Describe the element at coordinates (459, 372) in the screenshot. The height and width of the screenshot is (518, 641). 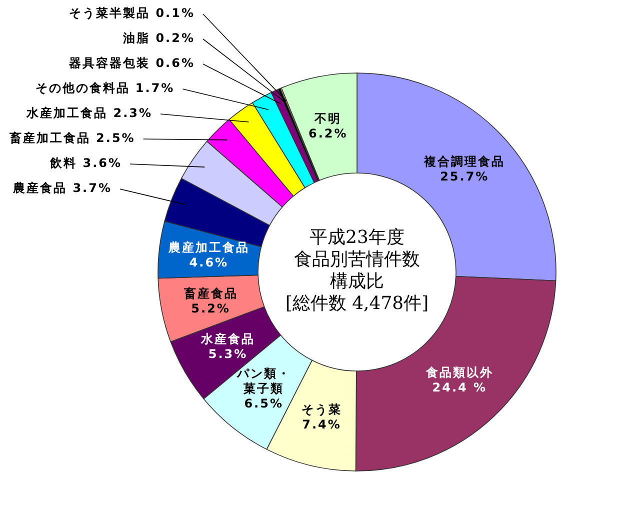
I see `slice-label: 食品類以外` at that location.